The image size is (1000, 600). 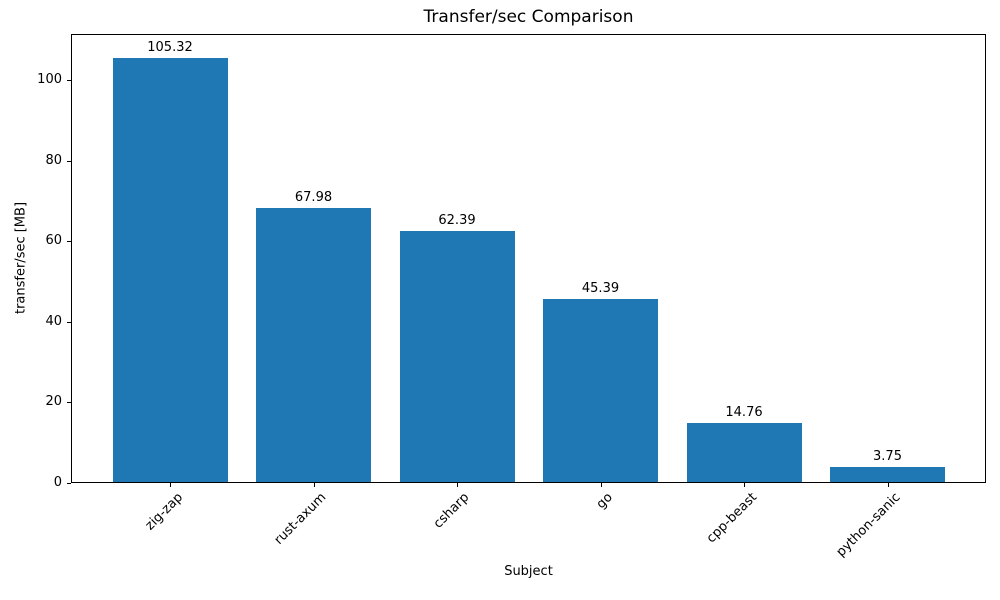 I want to click on bar-value-label: 45.39, so click(x=600, y=289).